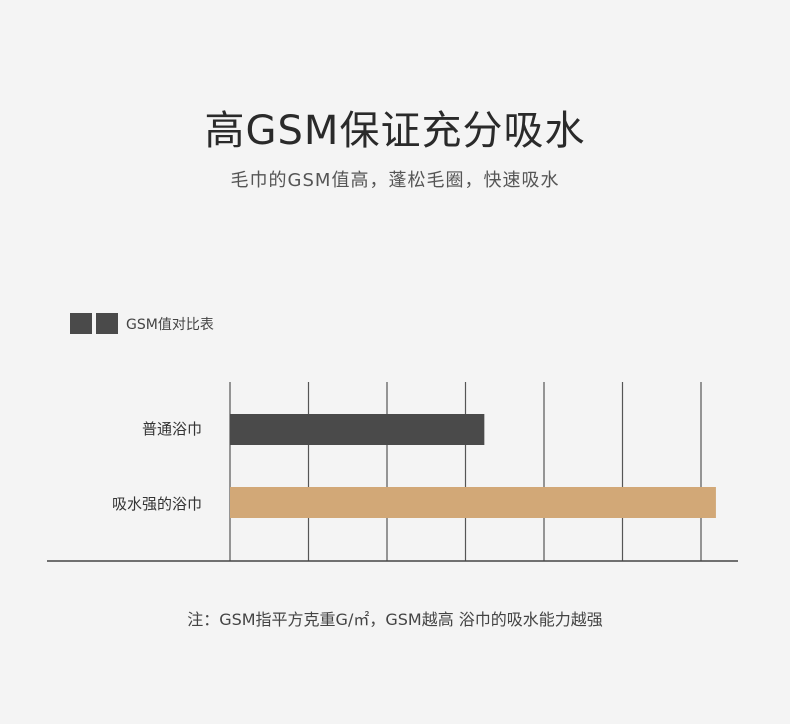 The image size is (790, 724). Describe the element at coordinates (171, 429) in the screenshot. I see `category-label: 普通浴巾` at that location.